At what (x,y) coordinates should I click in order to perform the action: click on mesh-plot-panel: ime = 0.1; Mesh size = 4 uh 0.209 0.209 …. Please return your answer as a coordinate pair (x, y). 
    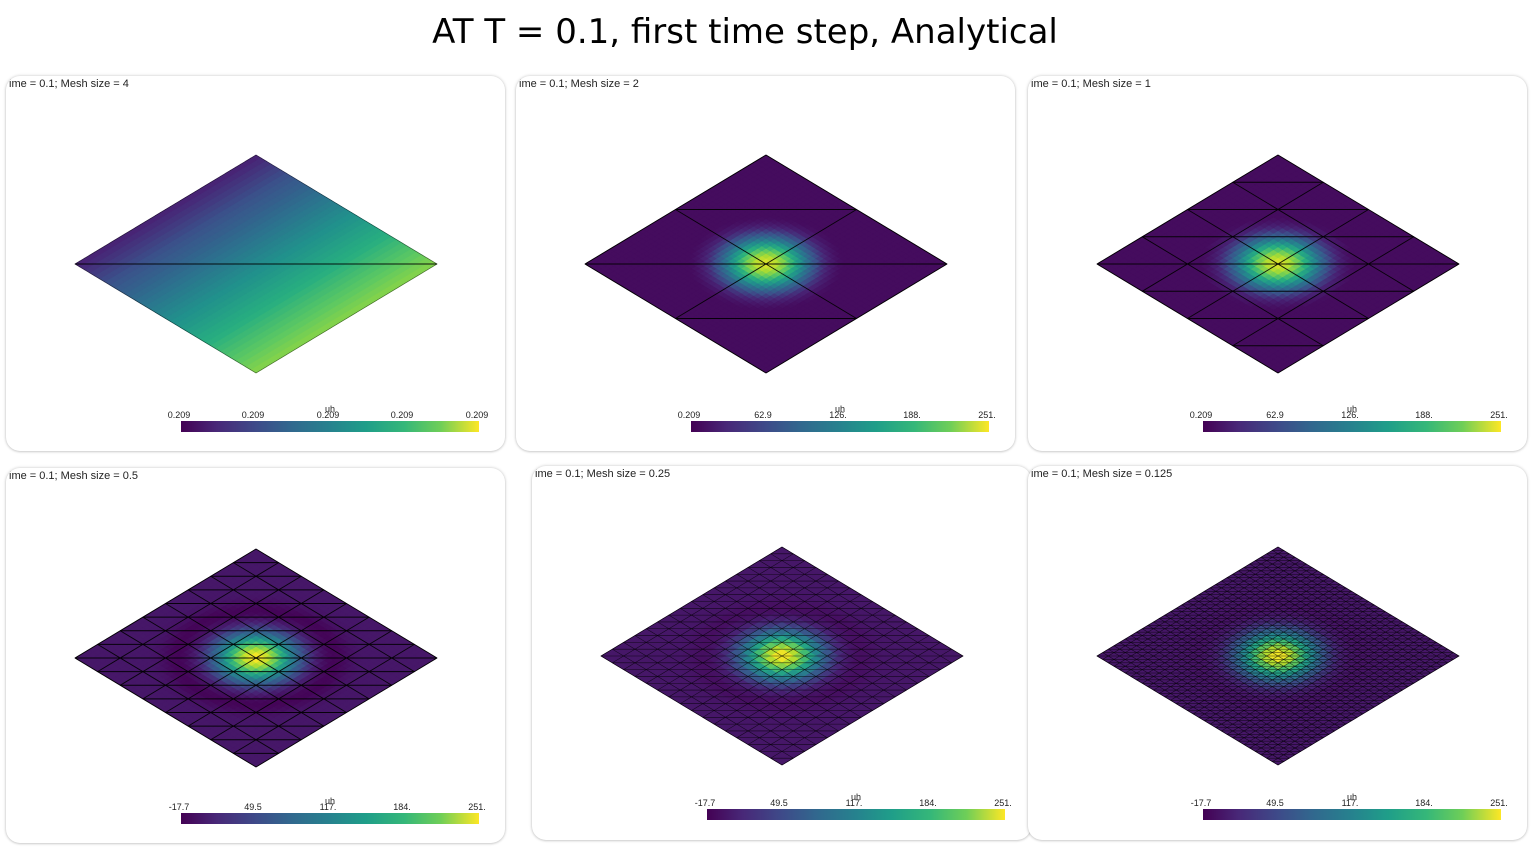
    Looking at the image, I should click on (255, 263).